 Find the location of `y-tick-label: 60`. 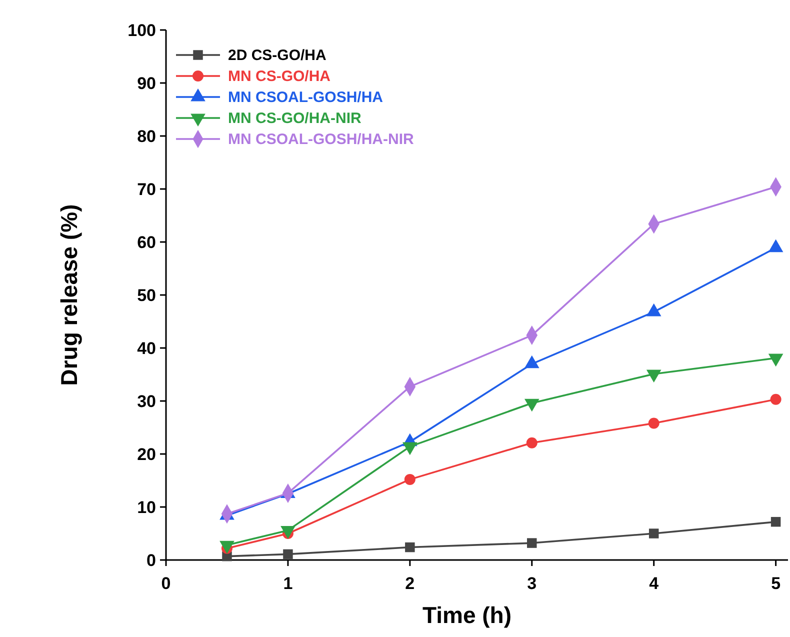

y-tick-label: 60 is located at coordinates (146, 242).